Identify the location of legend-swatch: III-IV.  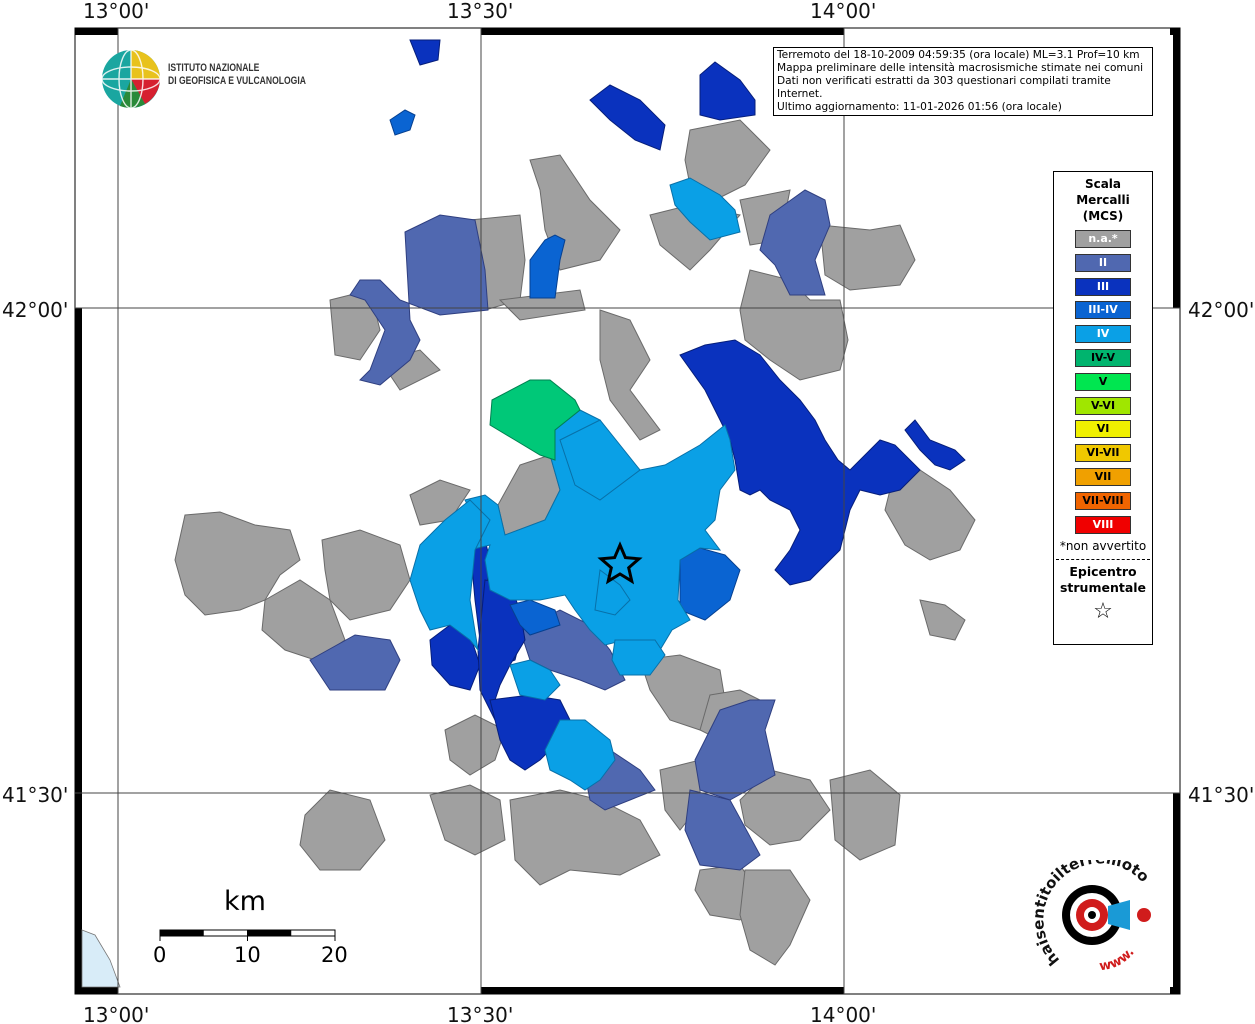
(1103, 310).